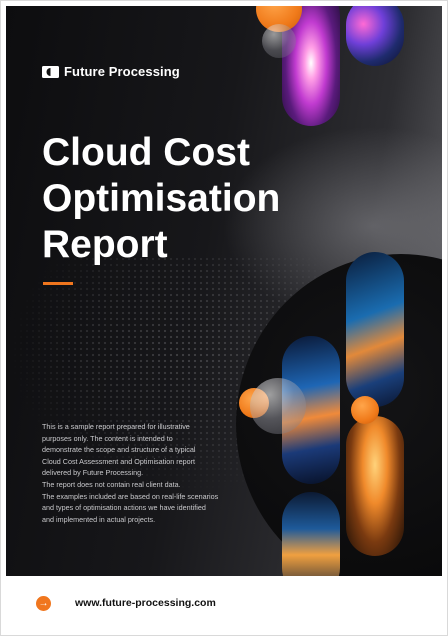 The height and width of the screenshot is (636, 448). Describe the element at coordinates (375, 486) in the screenshot. I see `cloud-coins-image-pill` at that location.